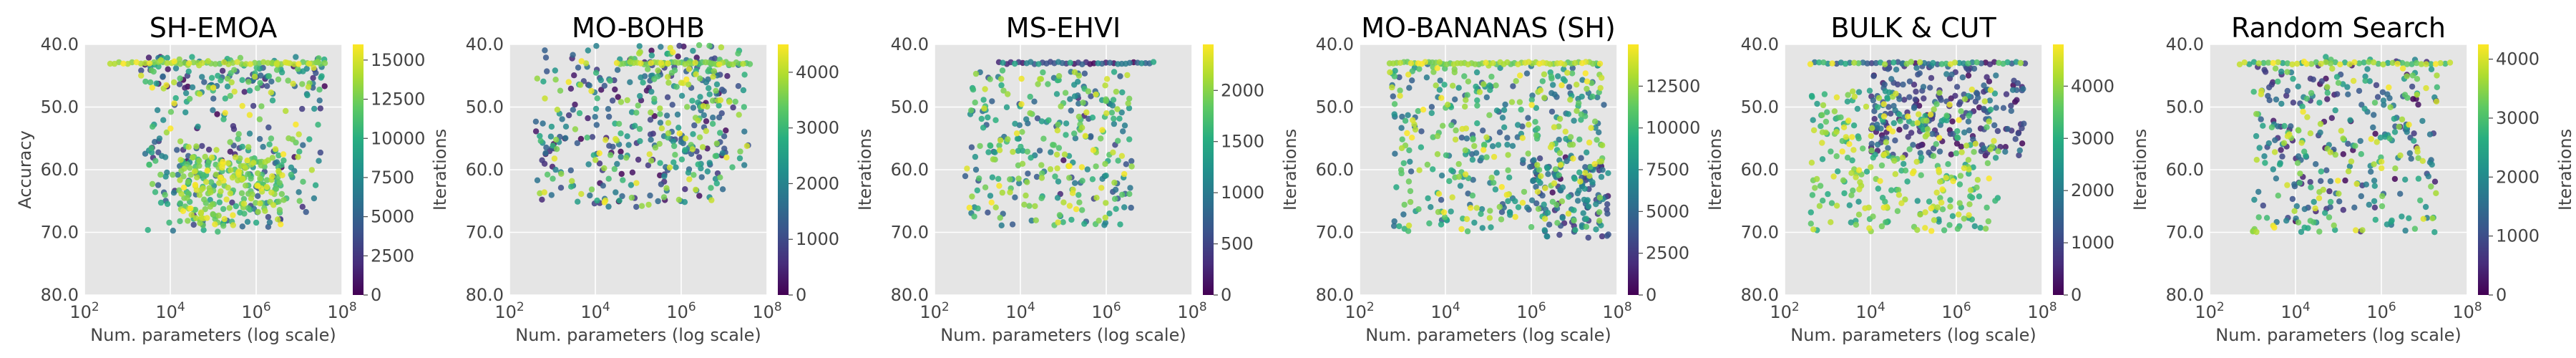 The height and width of the screenshot is (358, 2576). I want to click on y-tick-label: 50.0, so click(2185, 107).